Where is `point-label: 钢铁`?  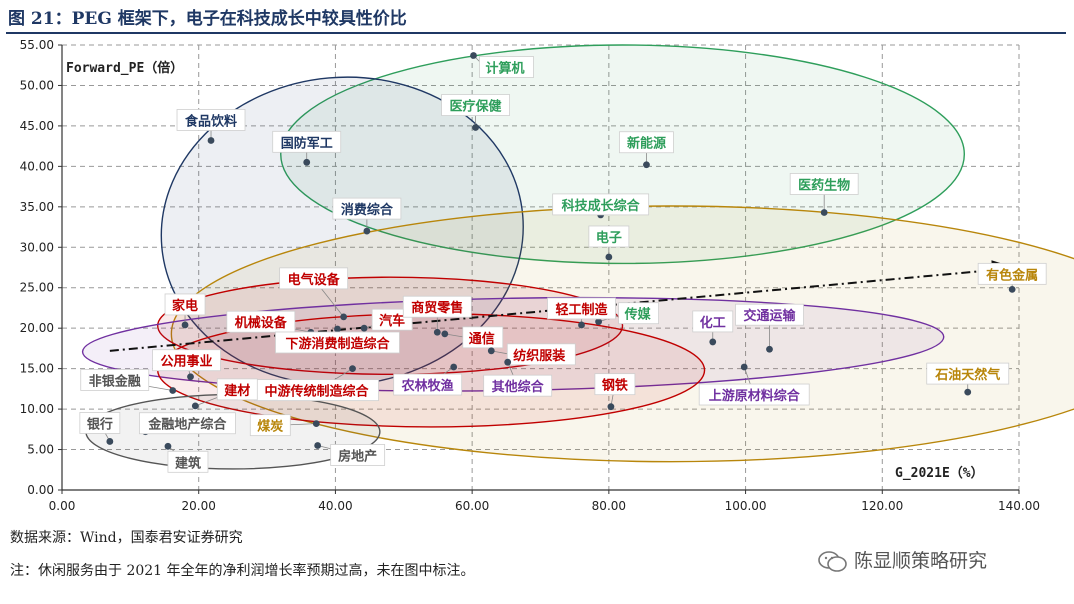 point-label: 钢铁 is located at coordinates (615, 386).